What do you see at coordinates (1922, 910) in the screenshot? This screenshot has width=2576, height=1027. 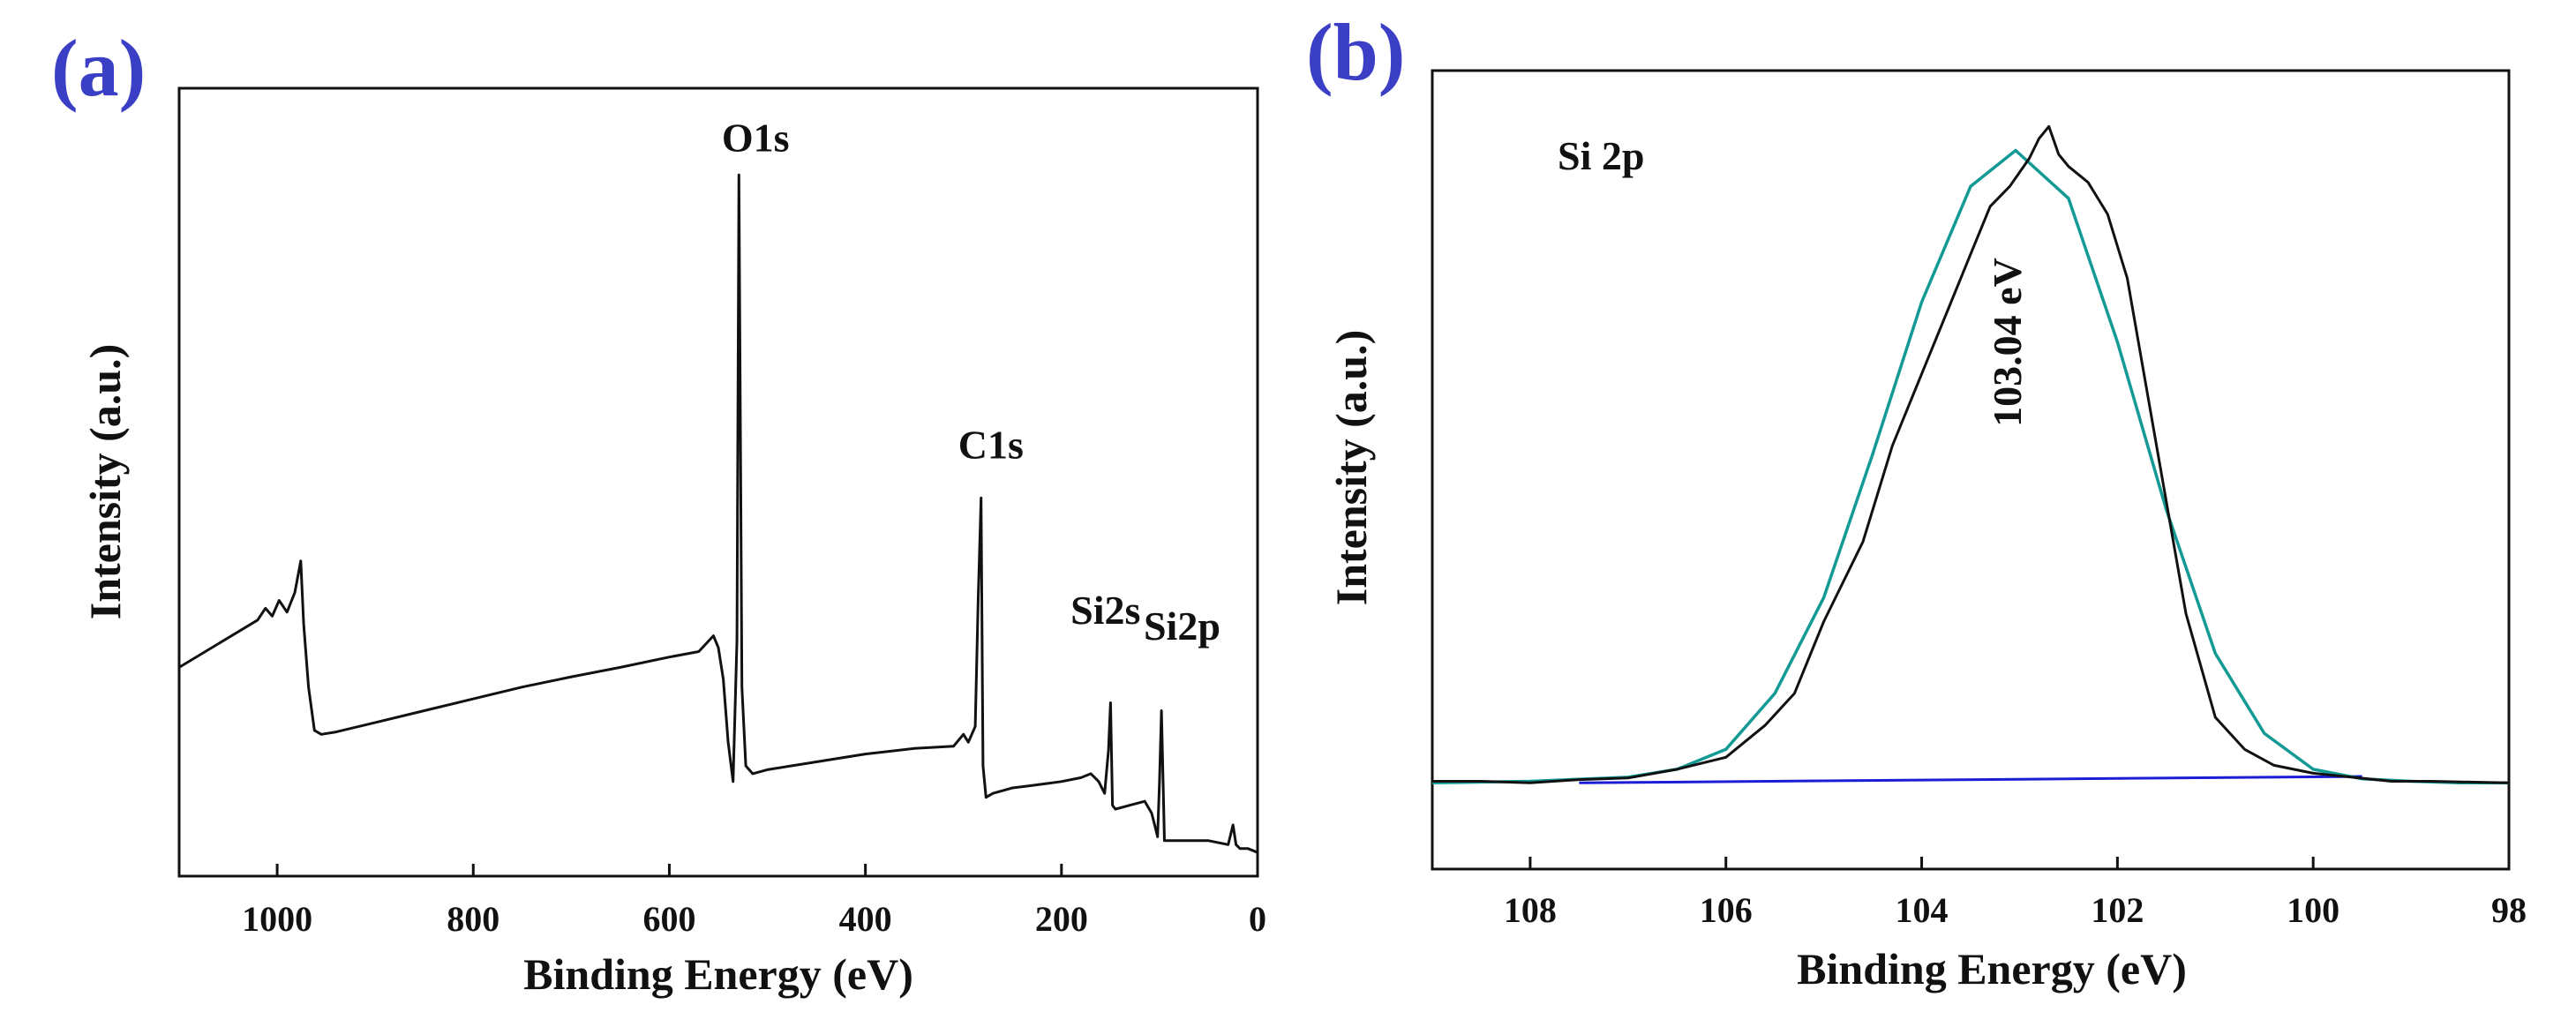 I see `panel-b-x-tick-label: 104` at bounding box center [1922, 910].